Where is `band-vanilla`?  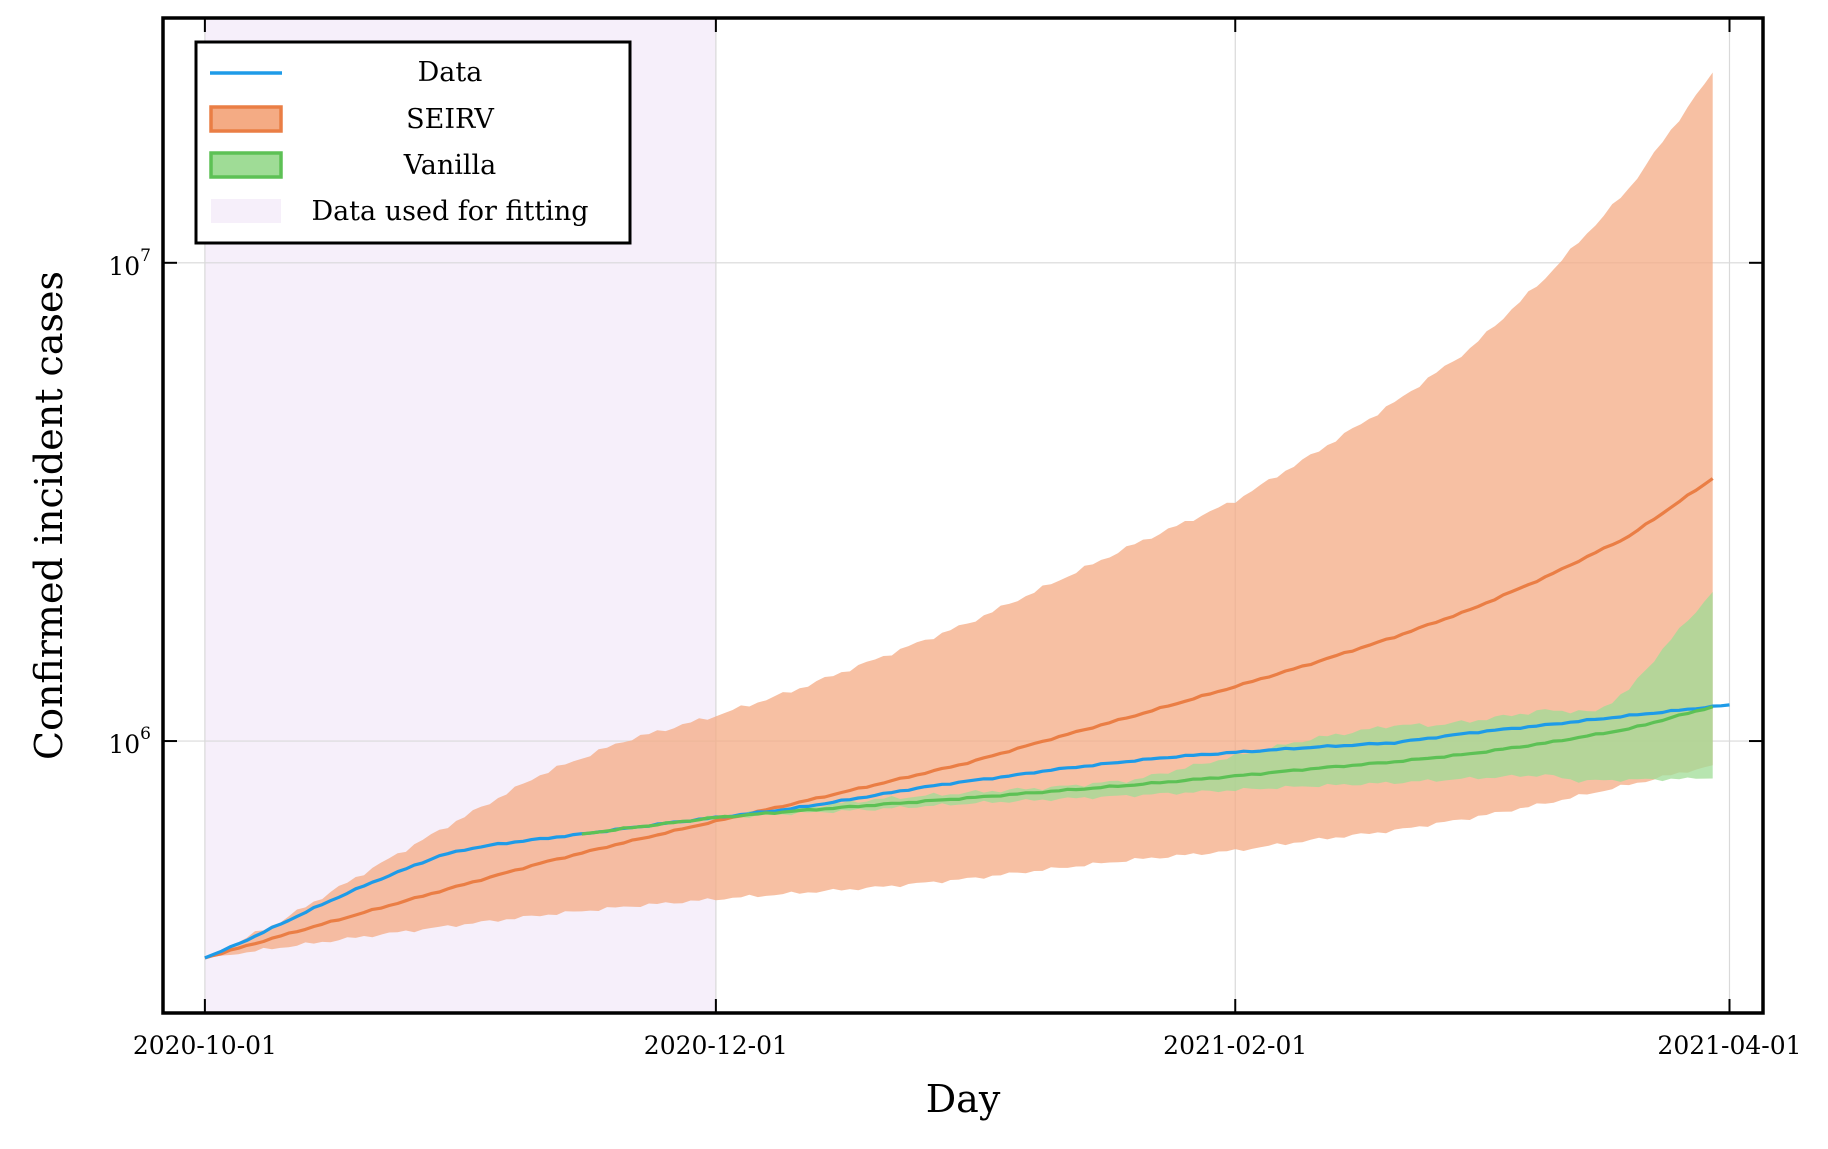 band-vanilla is located at coordinates (1147, 713).